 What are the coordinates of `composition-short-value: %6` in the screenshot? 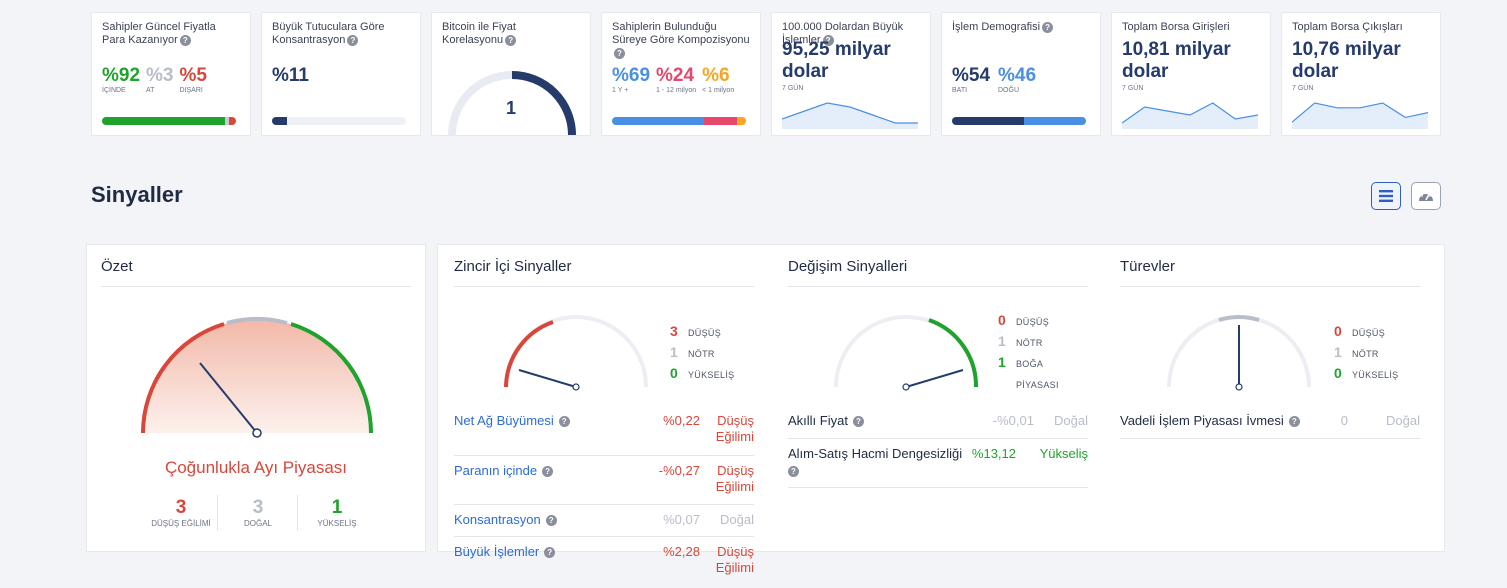 It's located at (716, 75).